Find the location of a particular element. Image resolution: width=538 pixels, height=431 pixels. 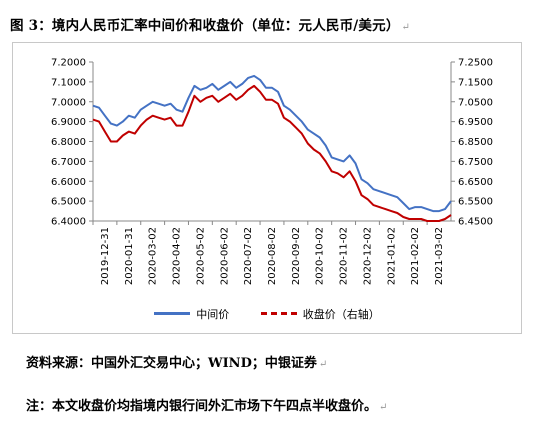

legend-item-close: 收盘价（右轴） is located at coordinates (320, 314).